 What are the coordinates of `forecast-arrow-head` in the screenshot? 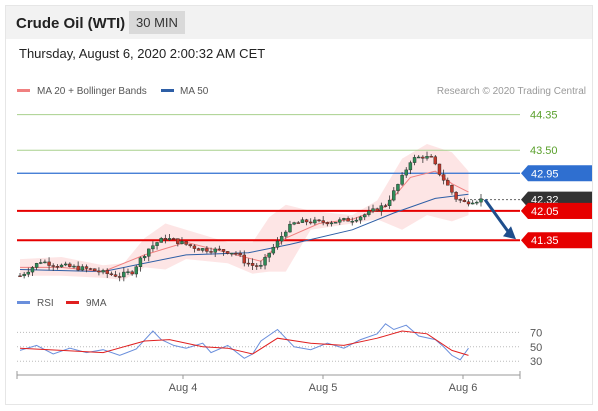 It's located at (509, 233).